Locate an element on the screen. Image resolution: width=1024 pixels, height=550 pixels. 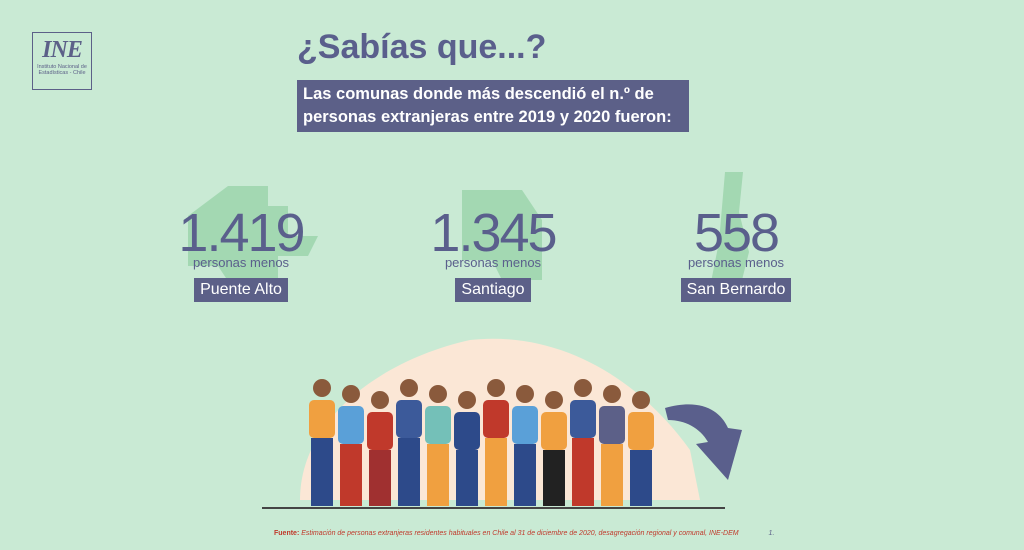
stat-number: 1.345 is located at coordinates (493, 233).